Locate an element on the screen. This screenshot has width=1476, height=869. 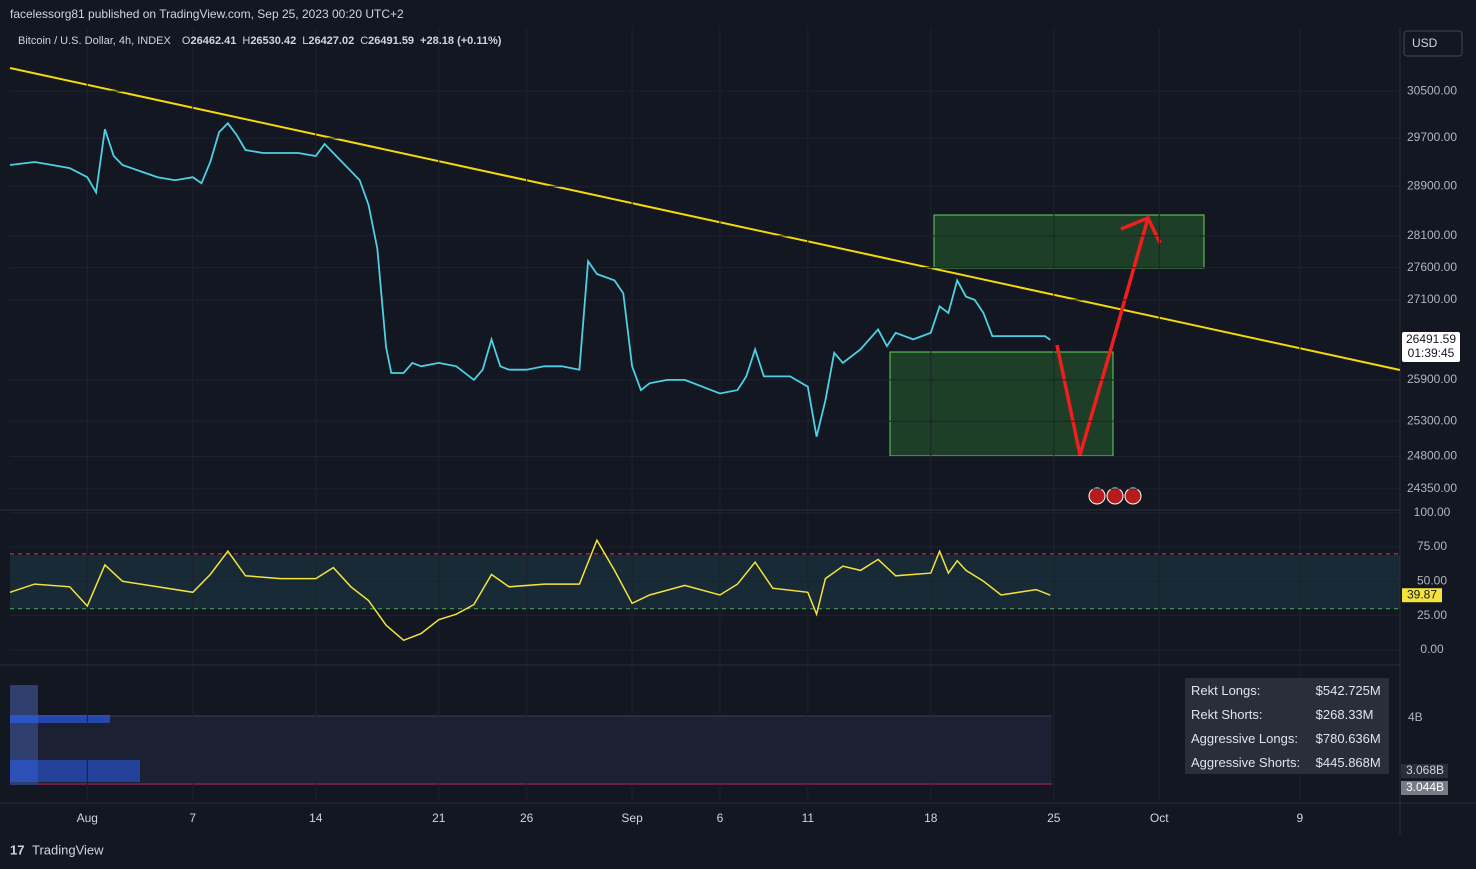
price-tag is located at coordinates (1431, 346).